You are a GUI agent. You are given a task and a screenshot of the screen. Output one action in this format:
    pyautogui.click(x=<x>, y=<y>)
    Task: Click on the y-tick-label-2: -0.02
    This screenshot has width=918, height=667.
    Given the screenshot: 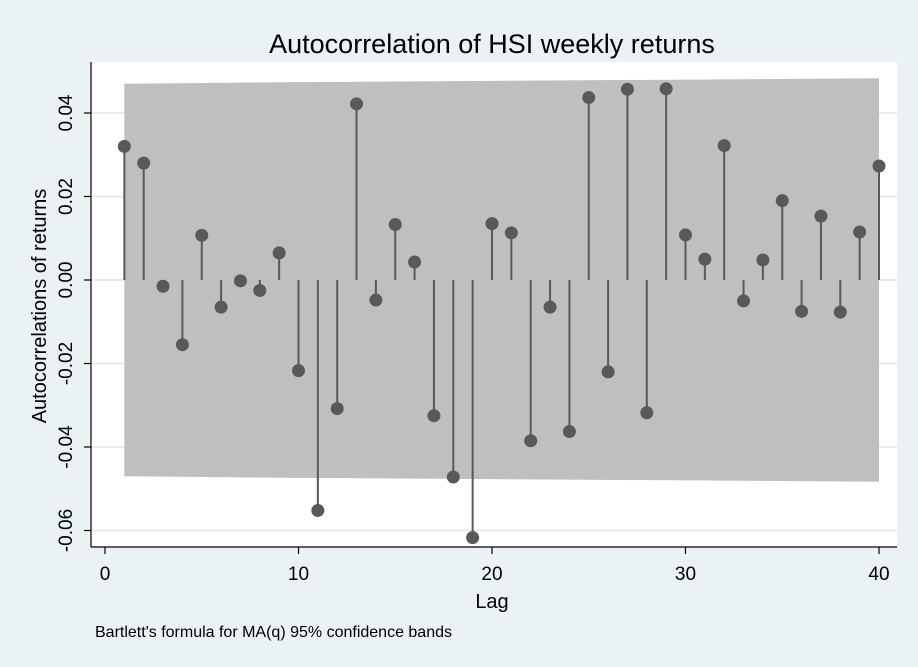 What is the action you would take?
    pyautogui.click(x=66, y=363)
    